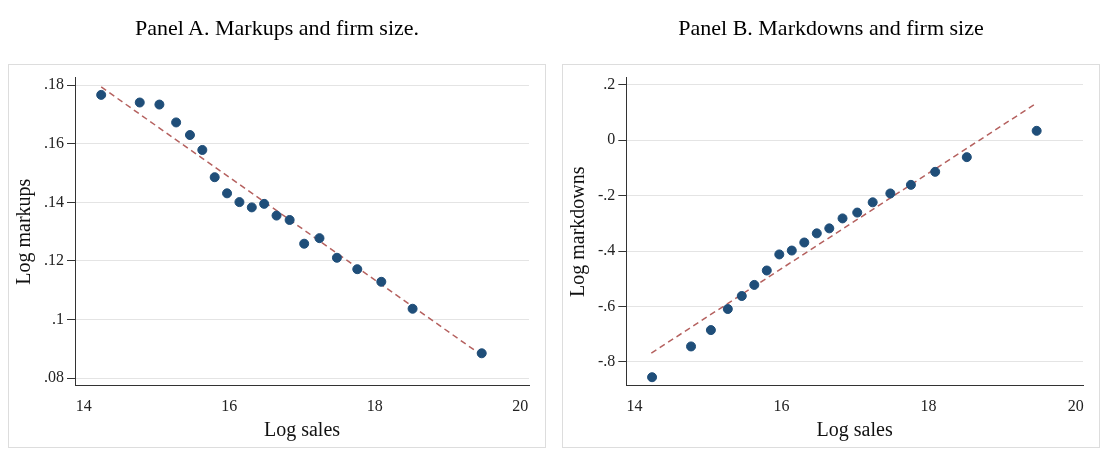 Image resolution: width=1107 pixels, height=465 pixels. I want to click on y-axis-title: Log markdowns, so click(578, 231).